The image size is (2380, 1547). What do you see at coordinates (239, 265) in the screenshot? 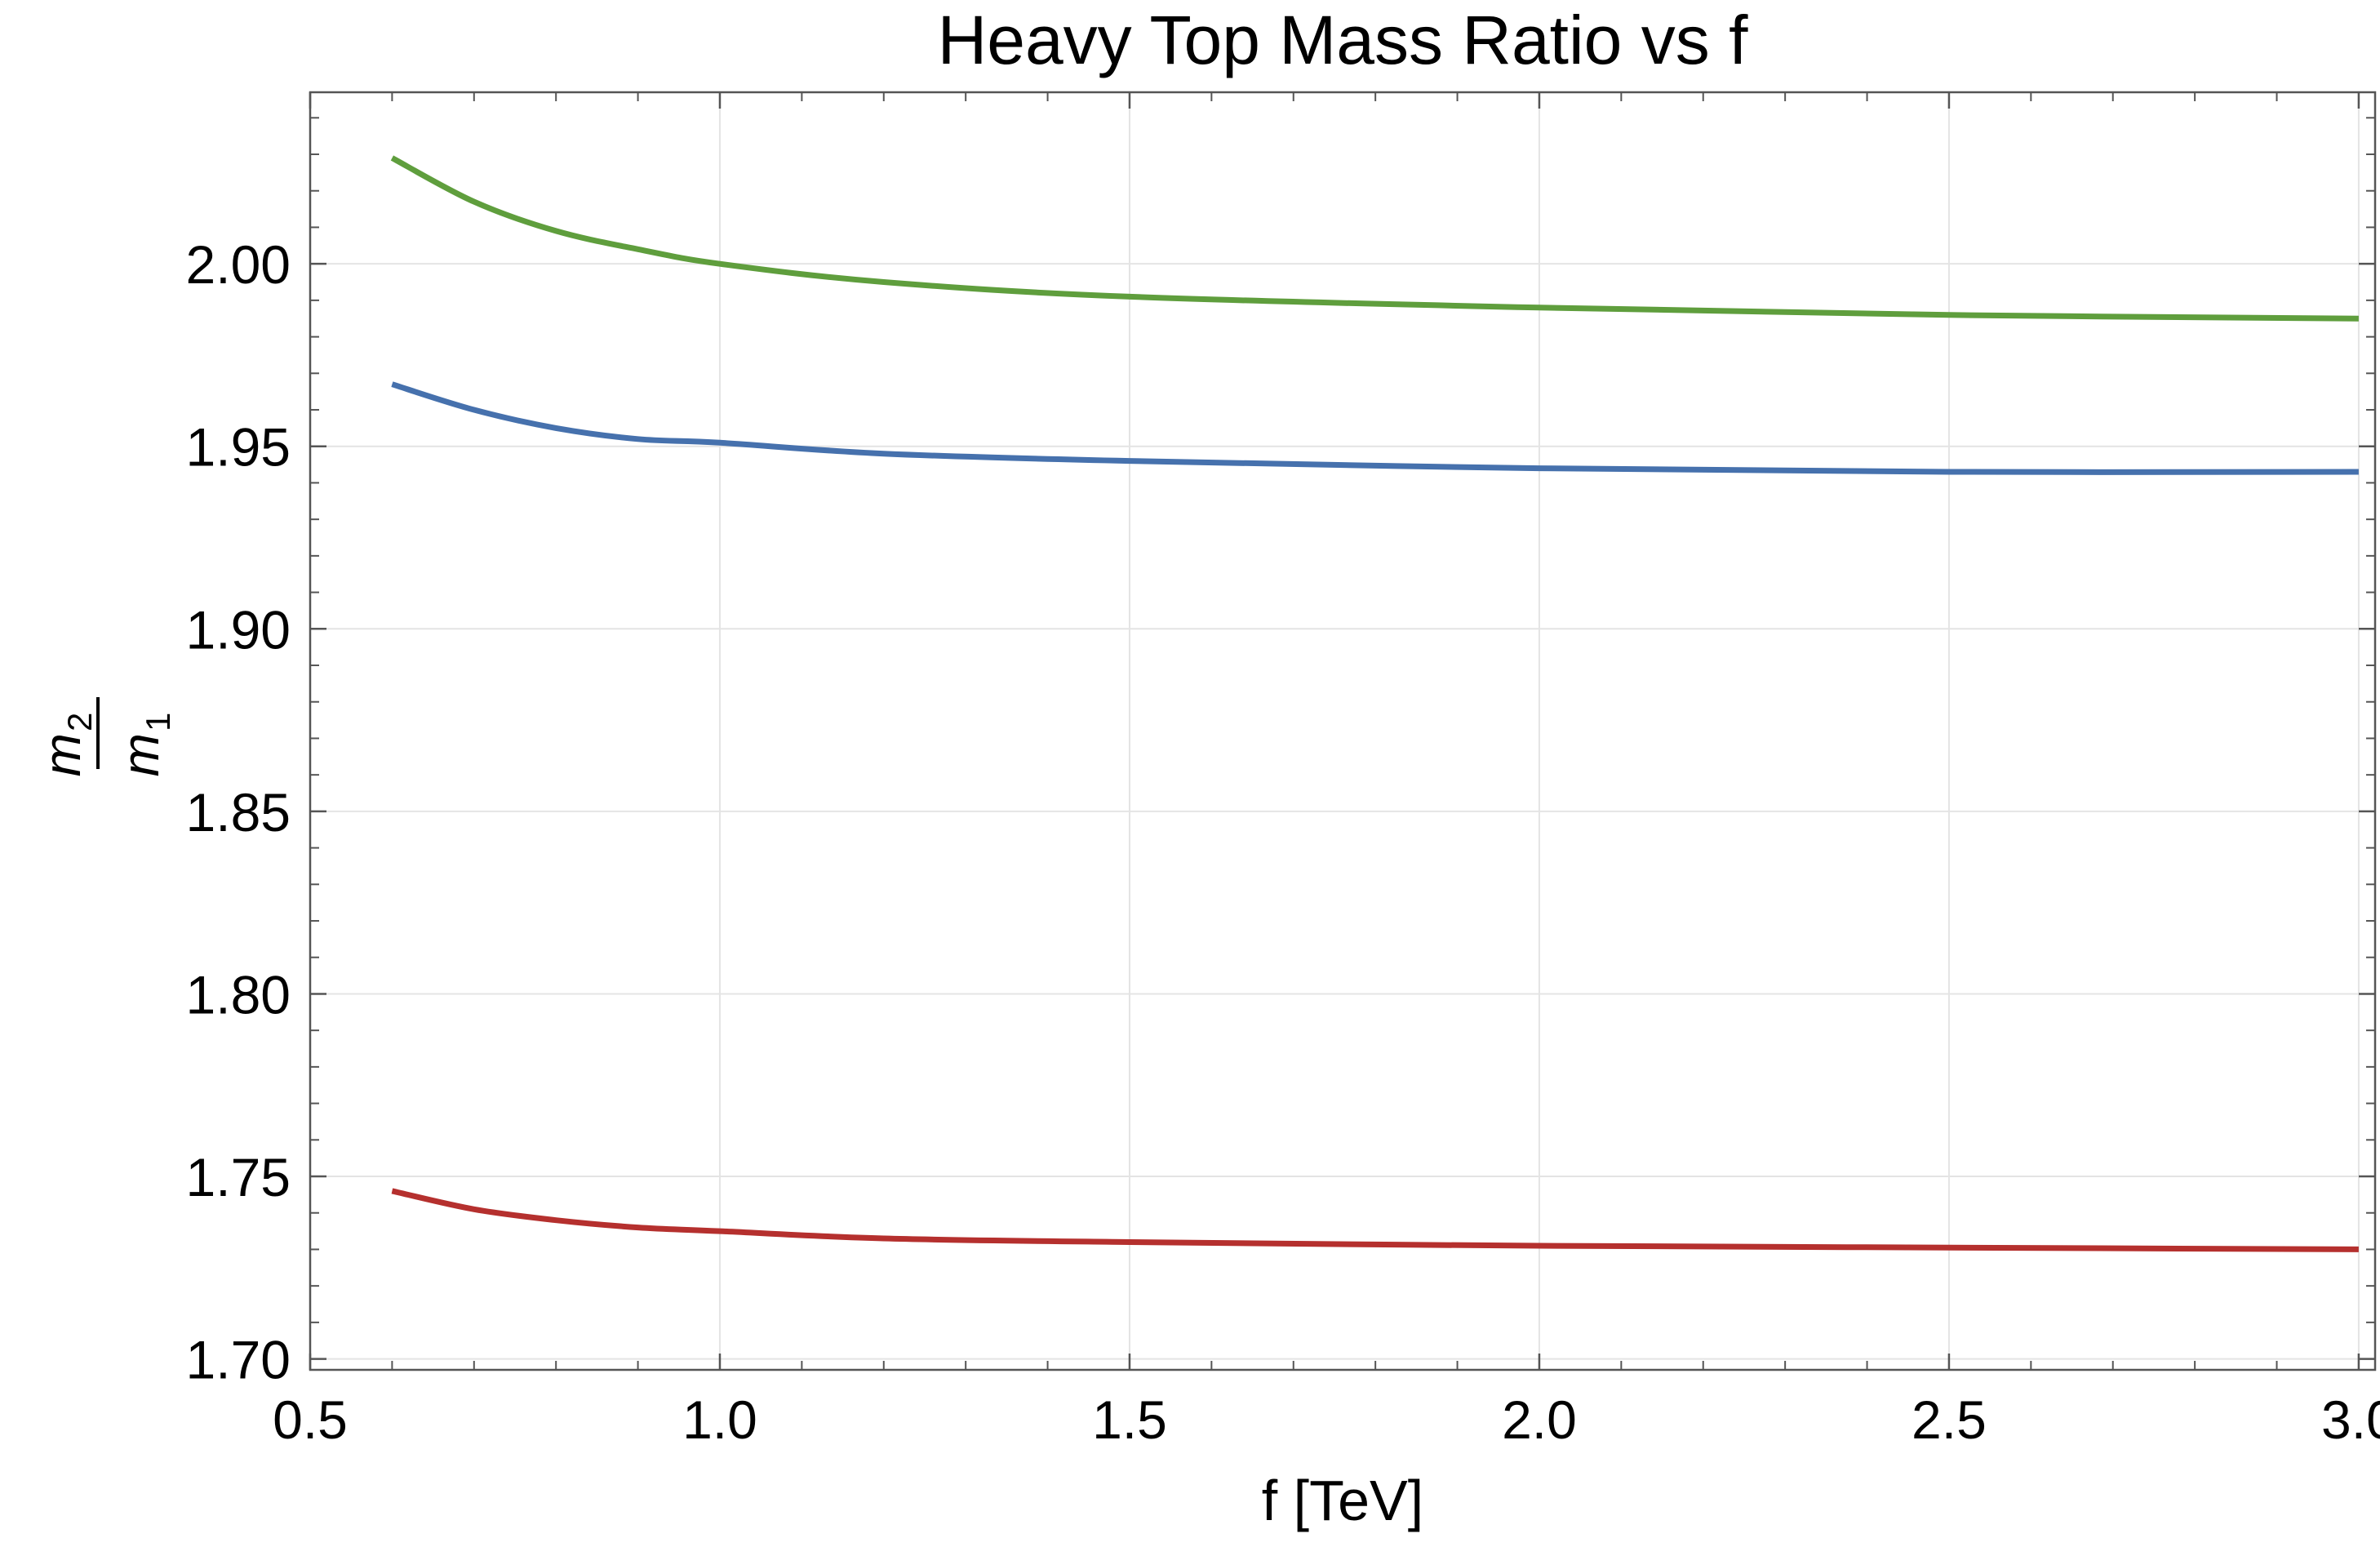
I see `y-tick-label: 2.00` at bounding box center [239, 265].